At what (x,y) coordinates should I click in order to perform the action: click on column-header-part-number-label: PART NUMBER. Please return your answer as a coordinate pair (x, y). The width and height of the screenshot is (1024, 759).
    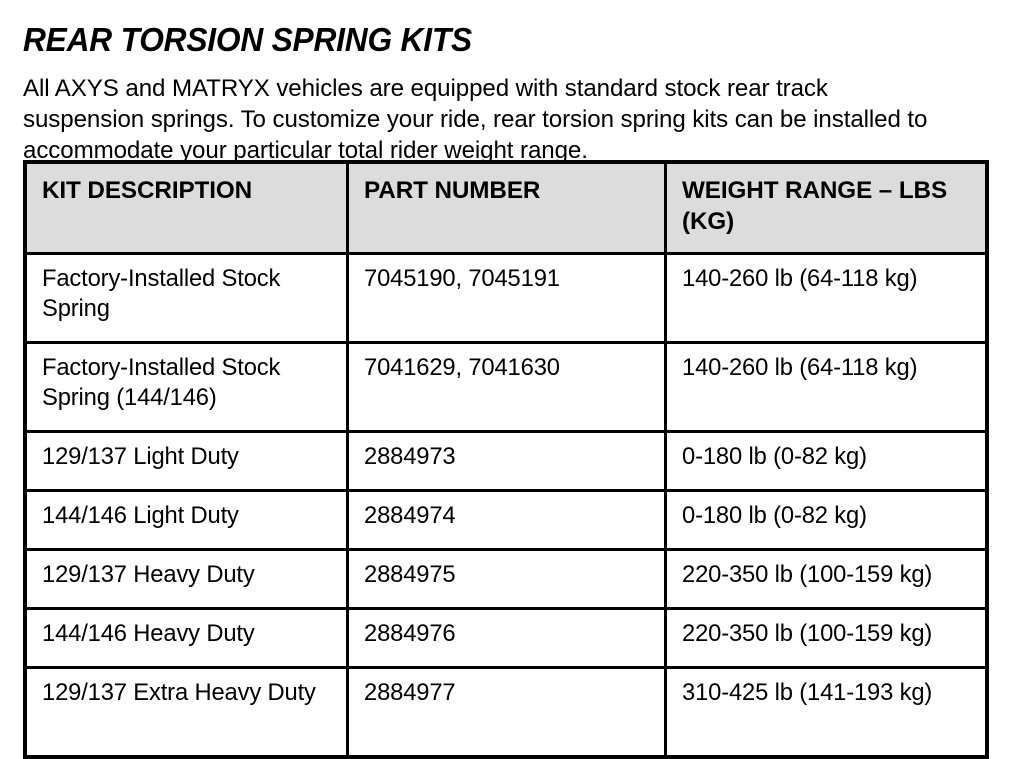
    Looking at the image, I should click on (451, 190).